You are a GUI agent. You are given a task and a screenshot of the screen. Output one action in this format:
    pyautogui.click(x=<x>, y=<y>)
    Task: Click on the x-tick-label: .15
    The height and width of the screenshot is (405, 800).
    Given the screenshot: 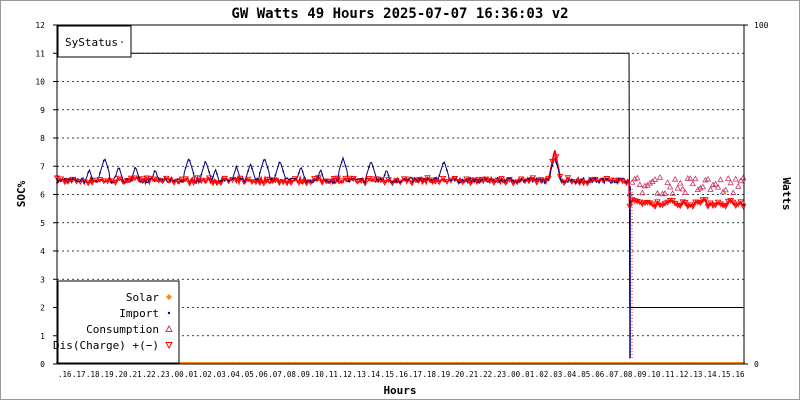 What is the action you would take?
    pyautogui.click(x=724, y=374)
    